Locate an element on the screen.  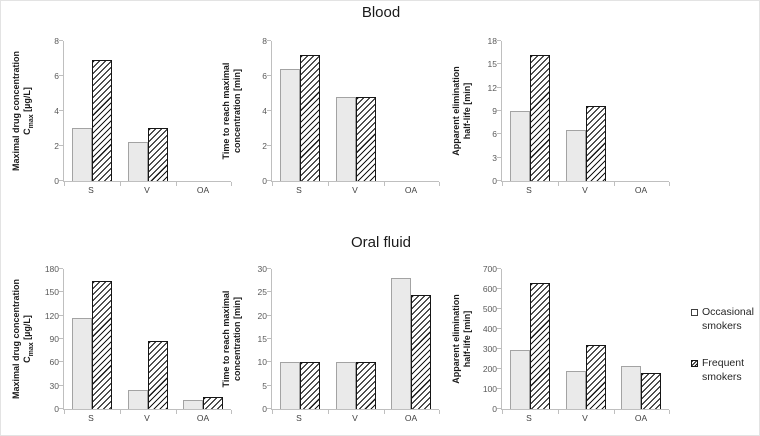
bar-occasional-s is located at coordinates (289, 385).